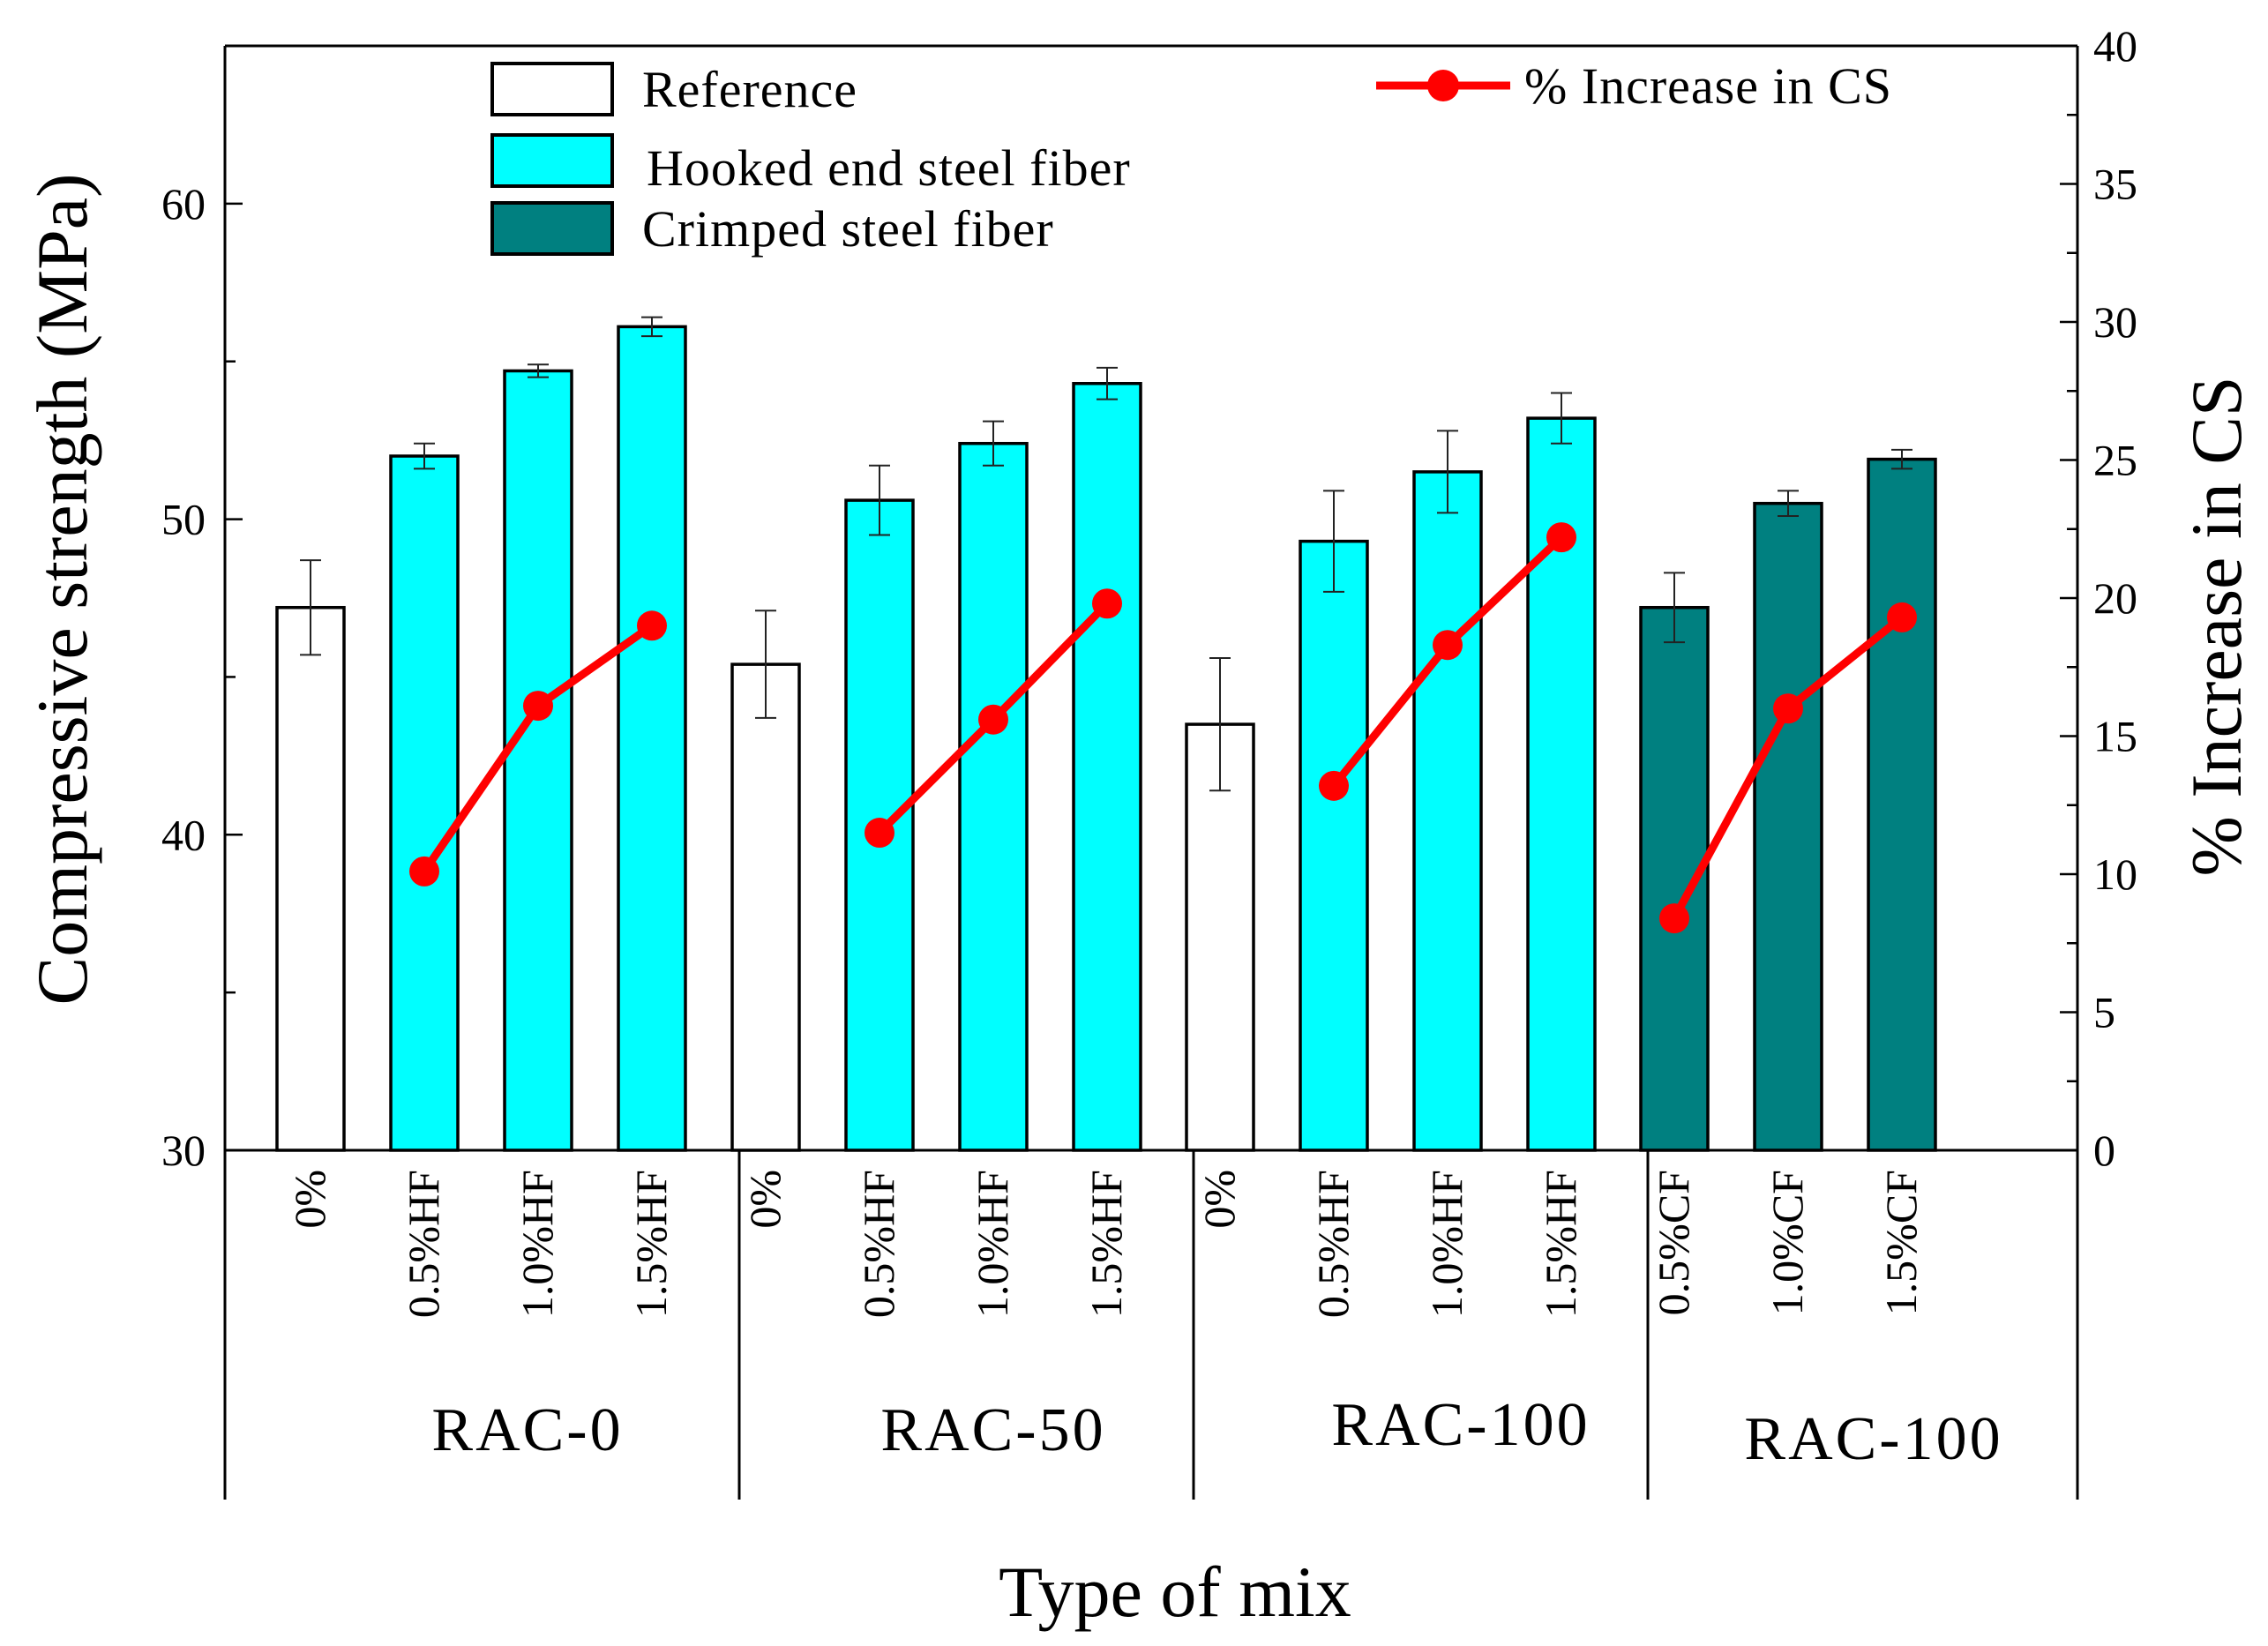 The width and height of the screenshot is (2268, 1646). What do you see at coordinates (1443, 85) in the screenshot?
I see `legend-marker-percent` at bounding box center [1443, 85].